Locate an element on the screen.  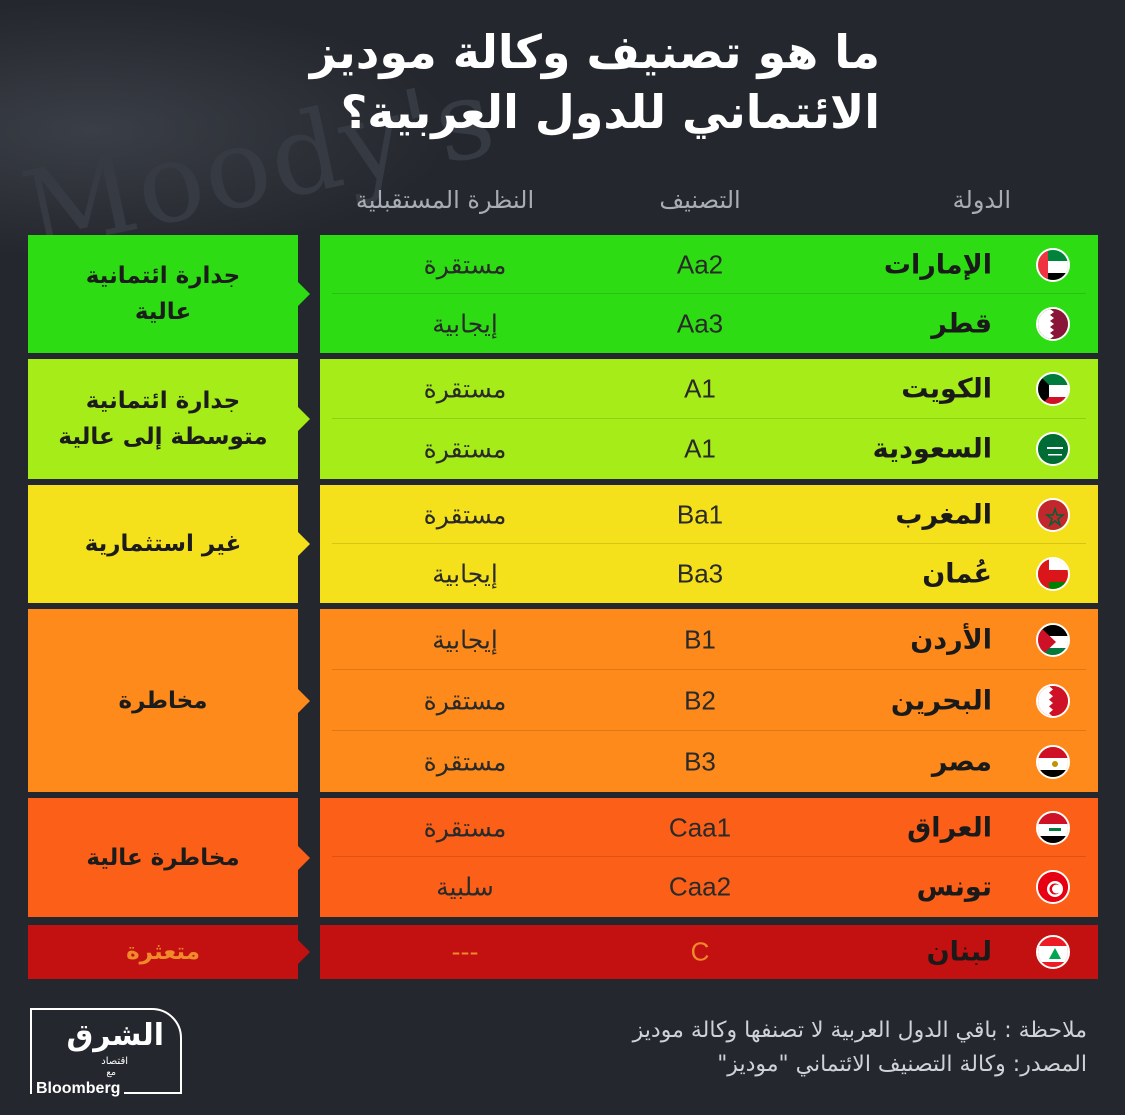
background-decoration is located at coordinates (230, 130).